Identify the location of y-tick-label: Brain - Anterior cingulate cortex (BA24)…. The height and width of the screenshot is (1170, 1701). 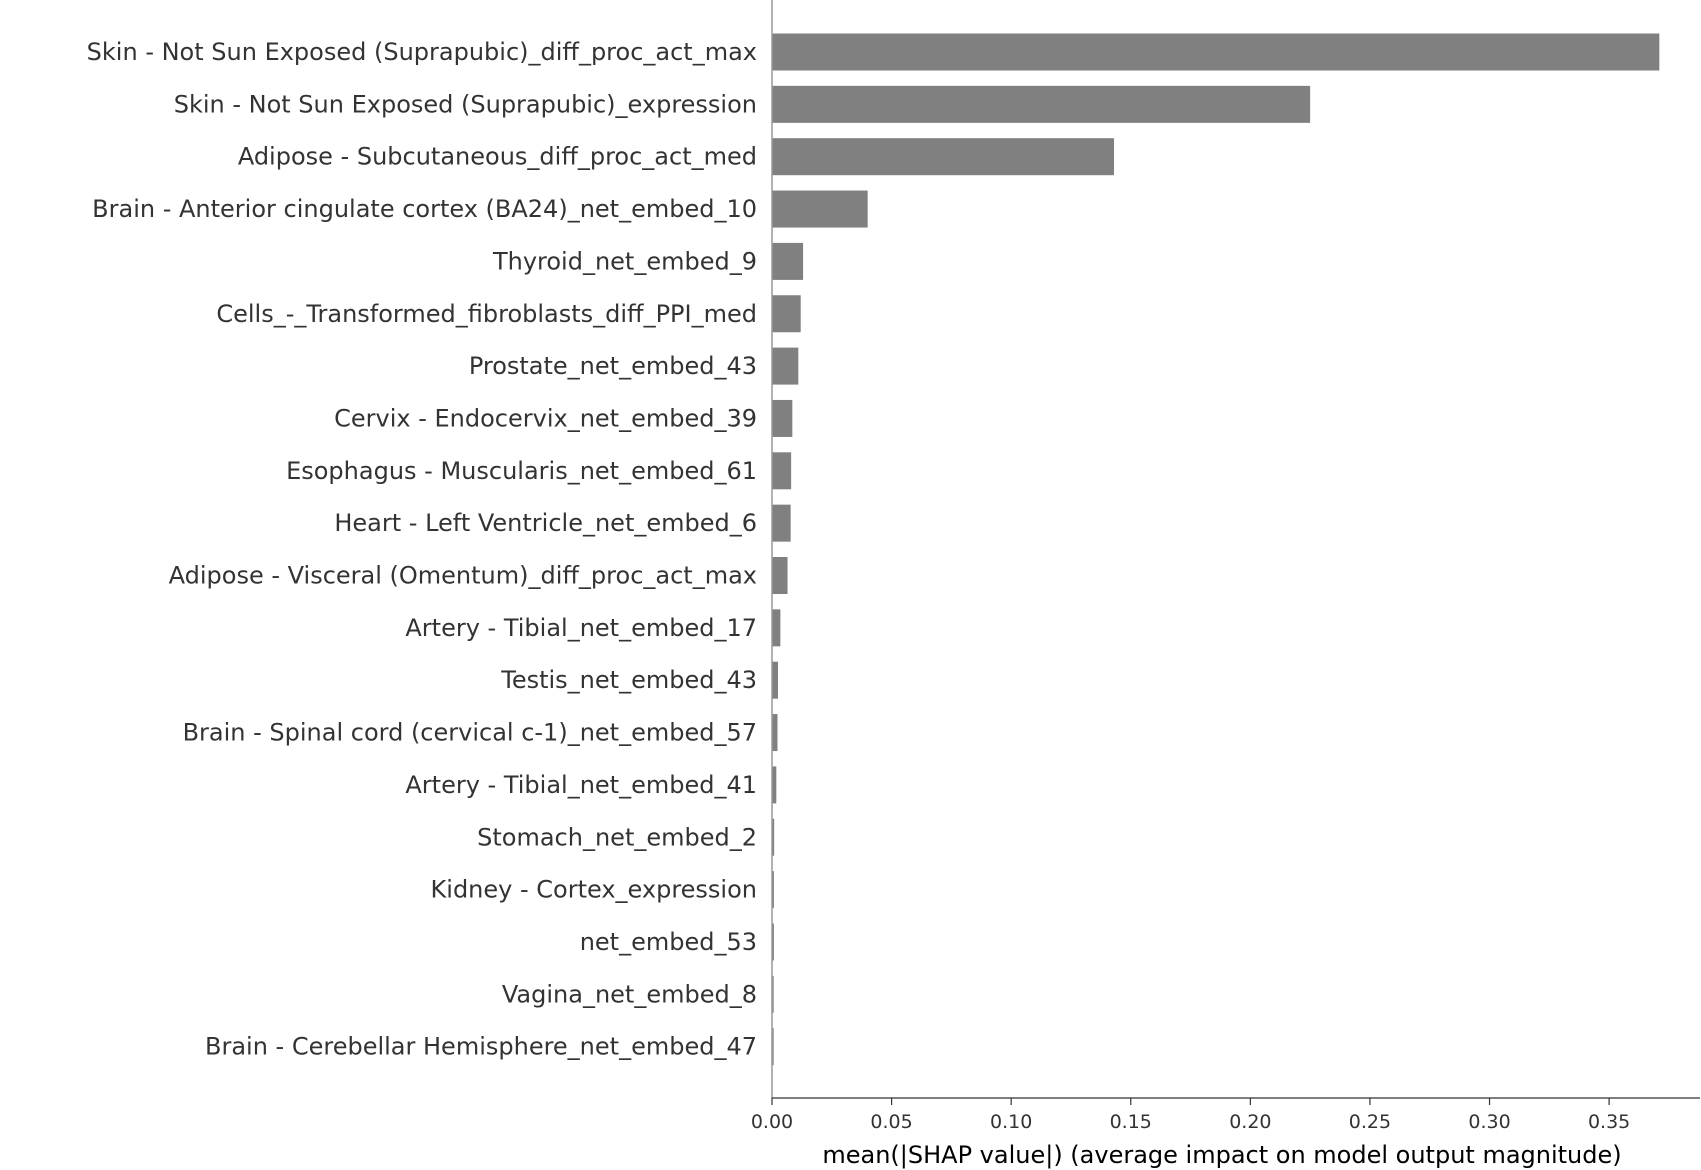
(424, 209).